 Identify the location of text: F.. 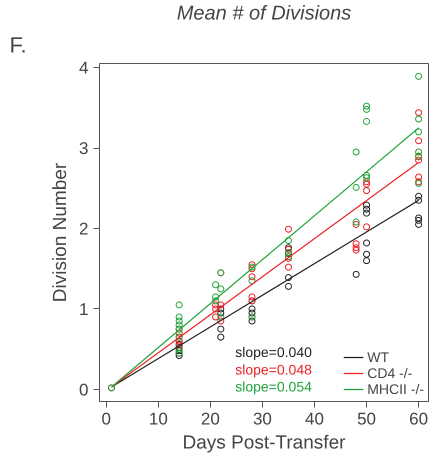
(18, 45).